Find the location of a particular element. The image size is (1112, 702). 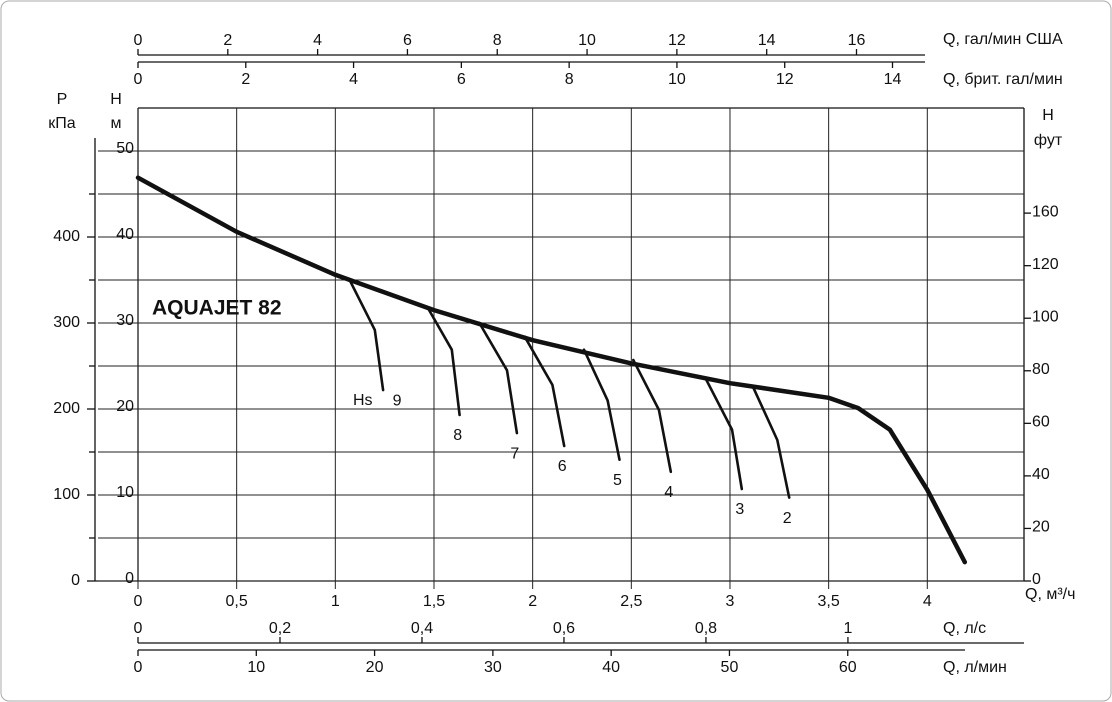

x-tick-label: 0,5 is located at coordinates (237, 601).